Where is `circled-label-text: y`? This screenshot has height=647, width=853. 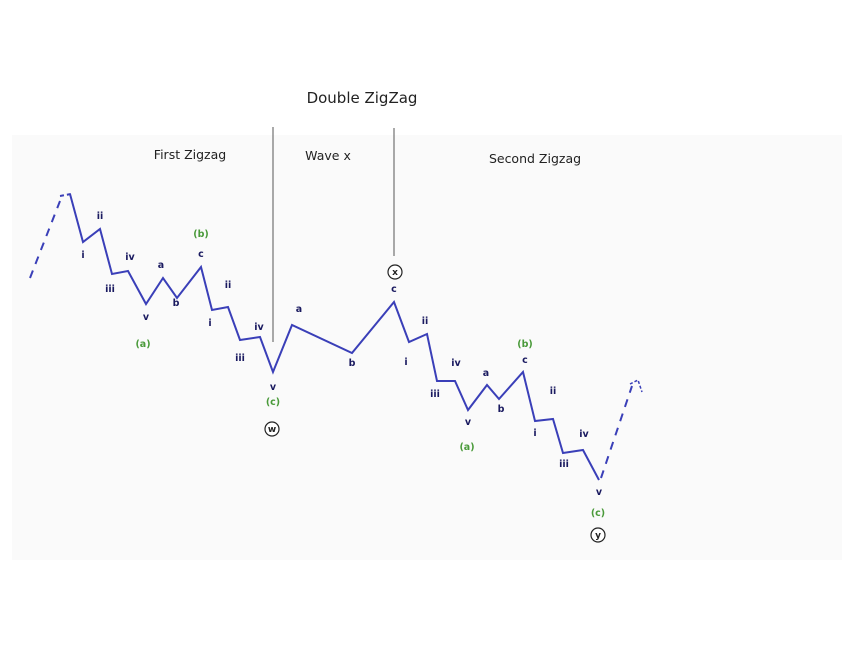 circled-label-text: y is located at coordinates (598, 536).